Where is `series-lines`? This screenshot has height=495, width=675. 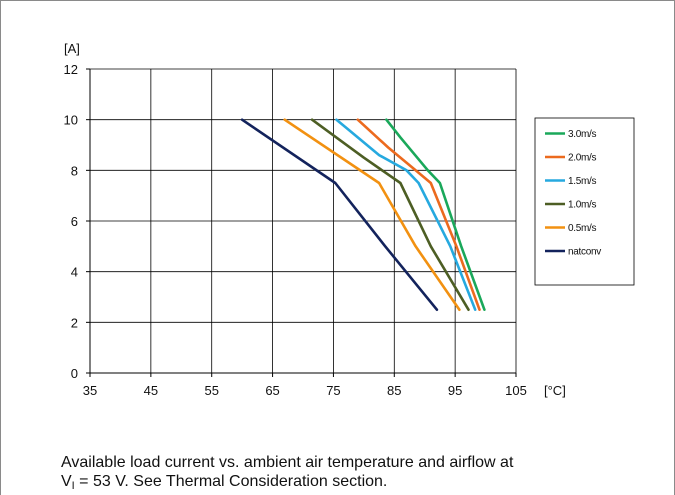 series-lines is located at coordinates (363, 215).